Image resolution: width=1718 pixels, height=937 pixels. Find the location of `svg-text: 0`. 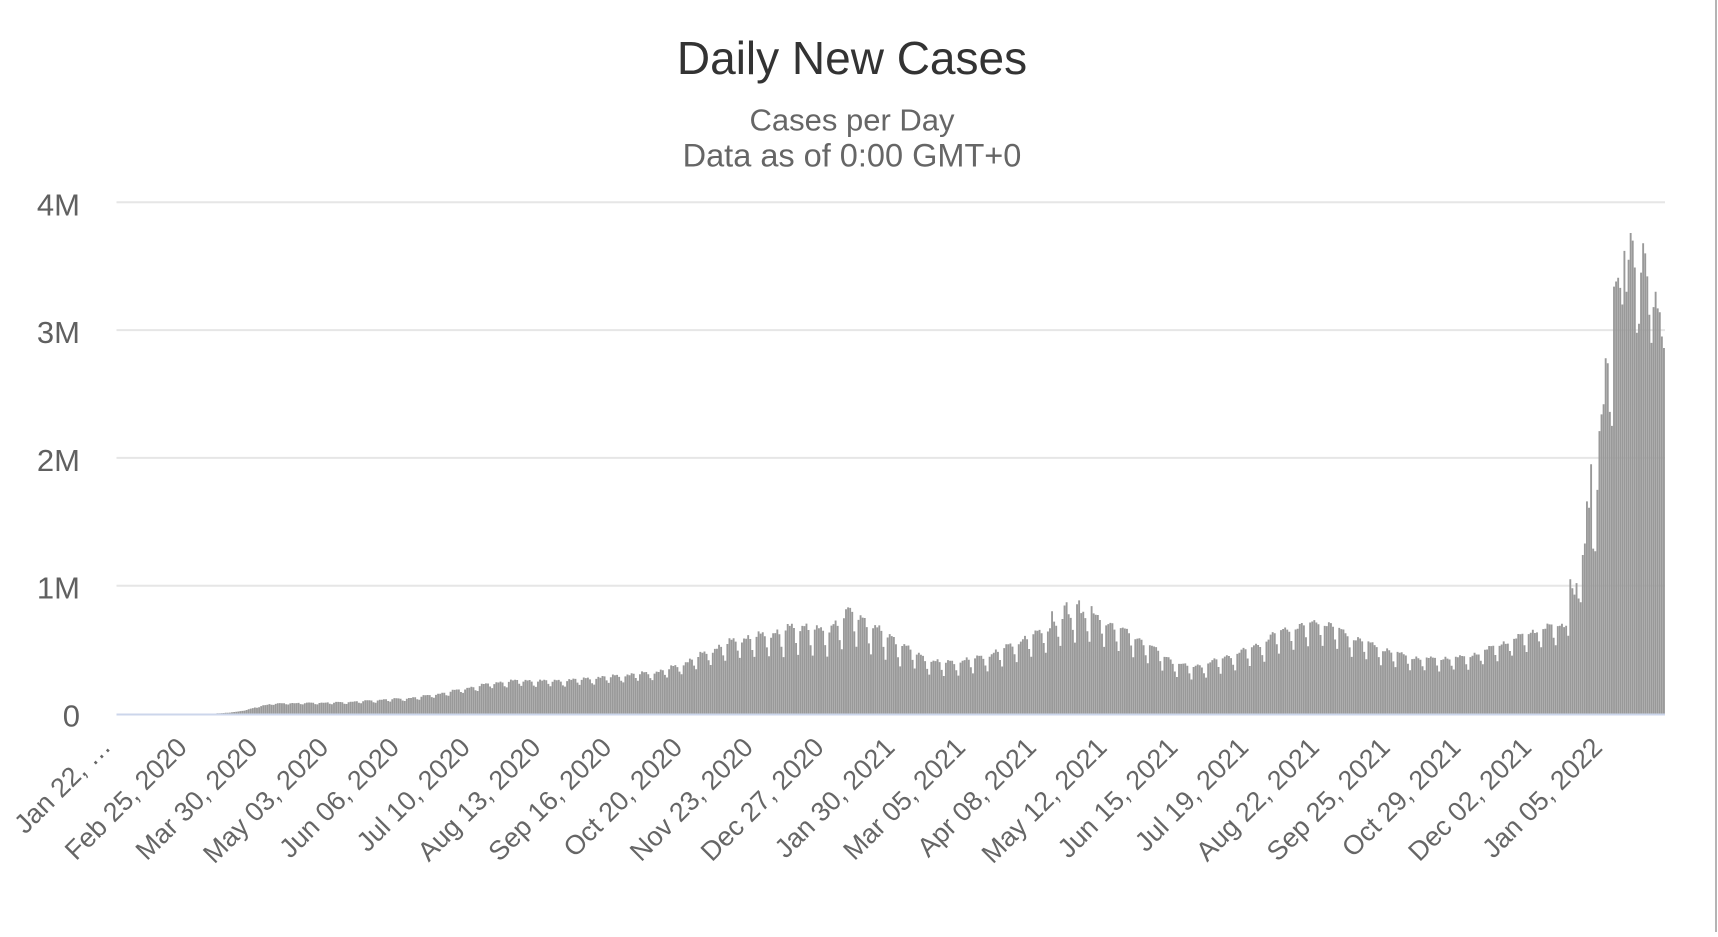

svg-text: 0 is located at coordinates (71, 716).